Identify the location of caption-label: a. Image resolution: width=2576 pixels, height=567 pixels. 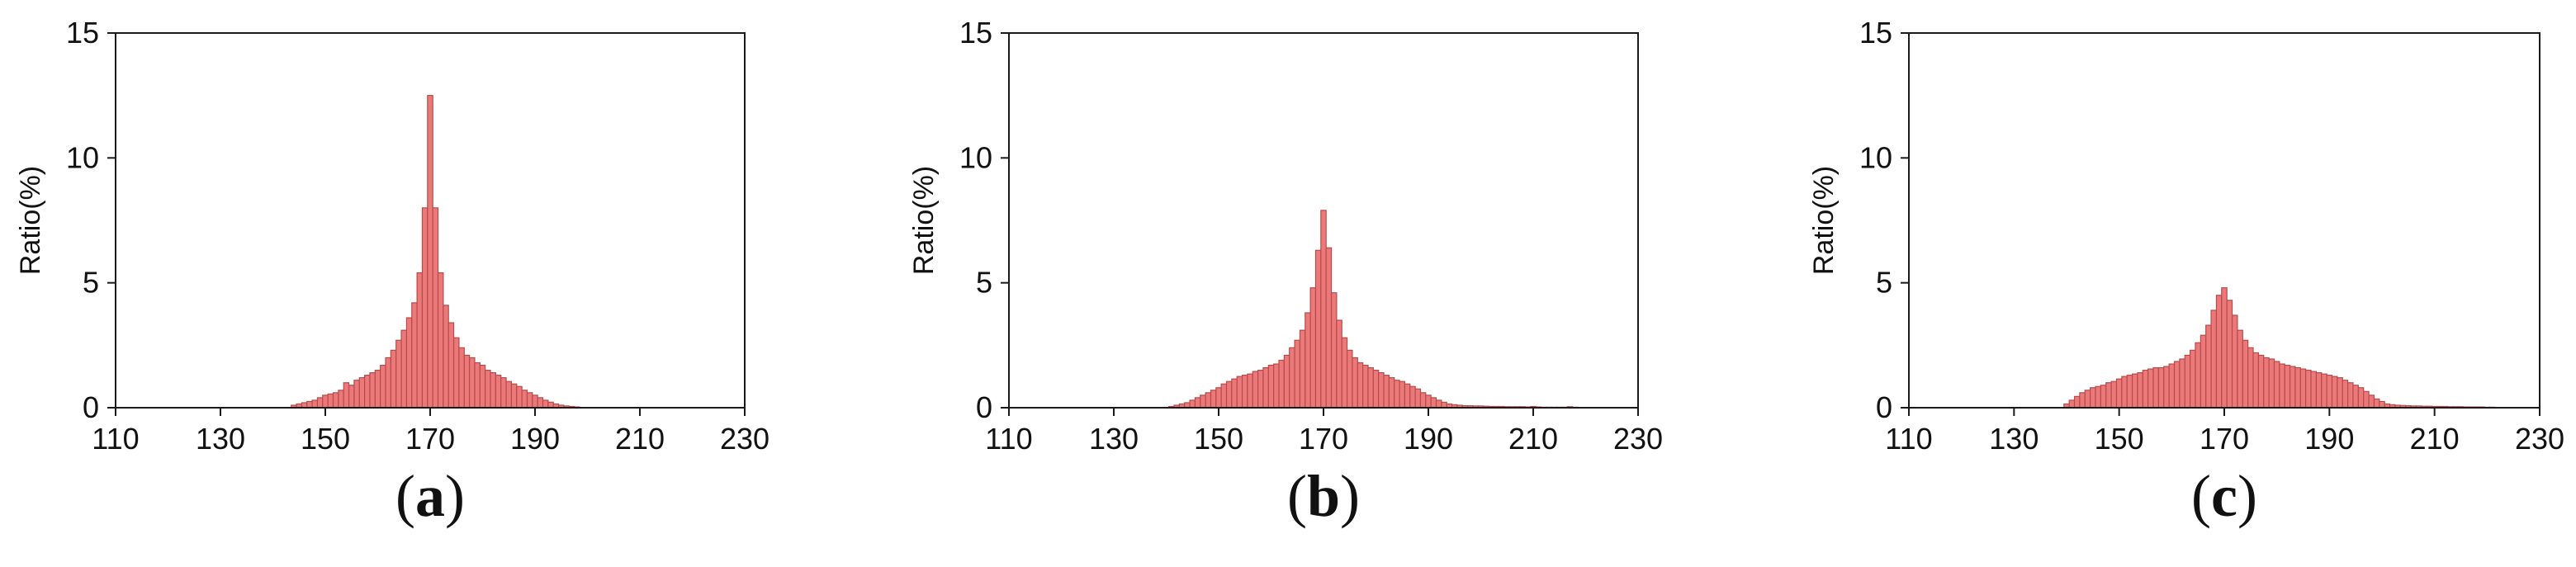
(430, 496).